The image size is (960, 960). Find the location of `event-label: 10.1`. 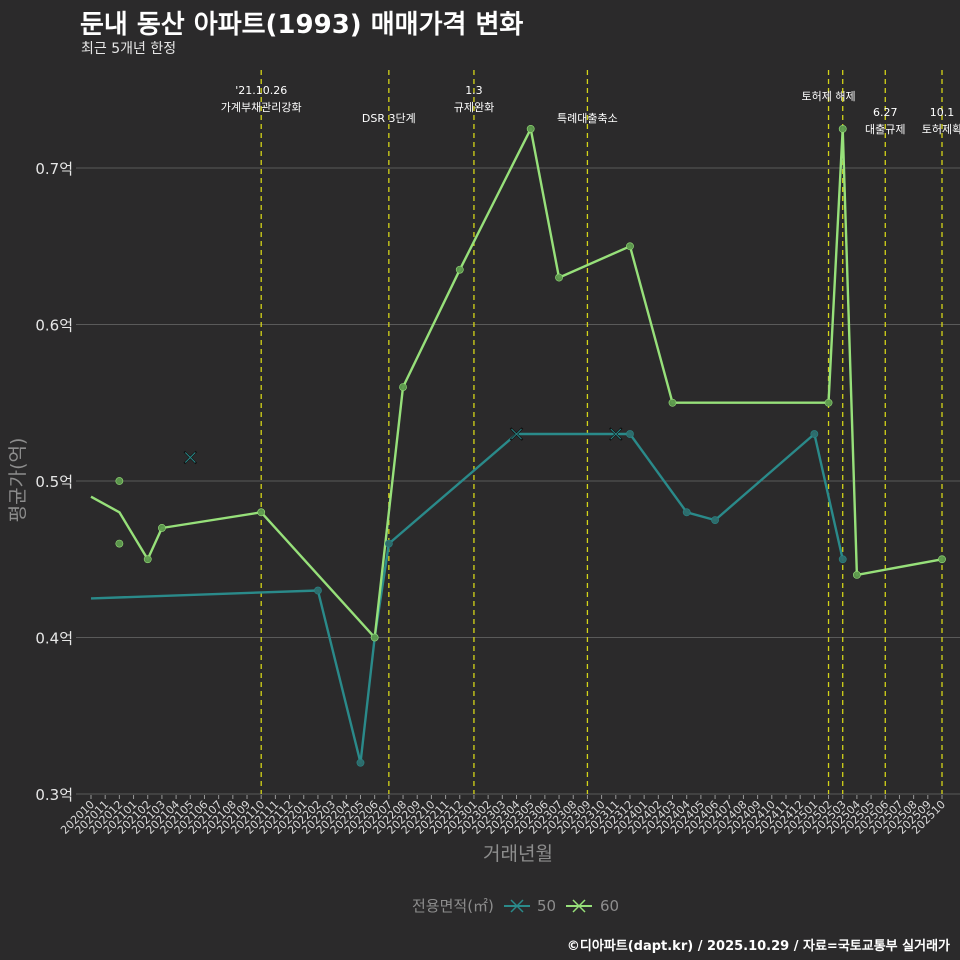

event-label: 10.1 is located at coordinates (942, 112).